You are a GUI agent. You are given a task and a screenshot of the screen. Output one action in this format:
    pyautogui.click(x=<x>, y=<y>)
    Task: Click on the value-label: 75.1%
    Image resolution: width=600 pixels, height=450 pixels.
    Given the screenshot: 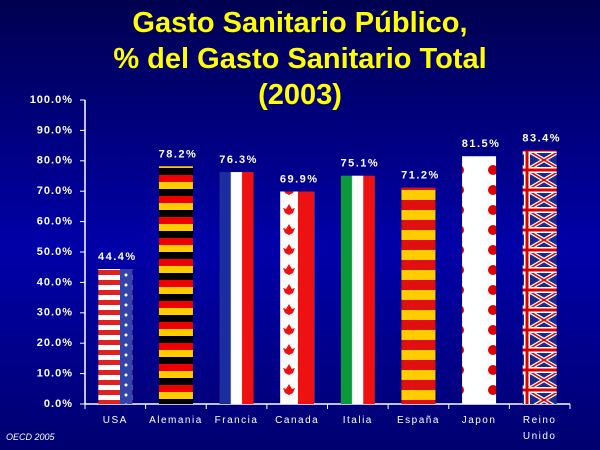 What is the action you would take?
    pyautogui.click(x=359, y=164)
    